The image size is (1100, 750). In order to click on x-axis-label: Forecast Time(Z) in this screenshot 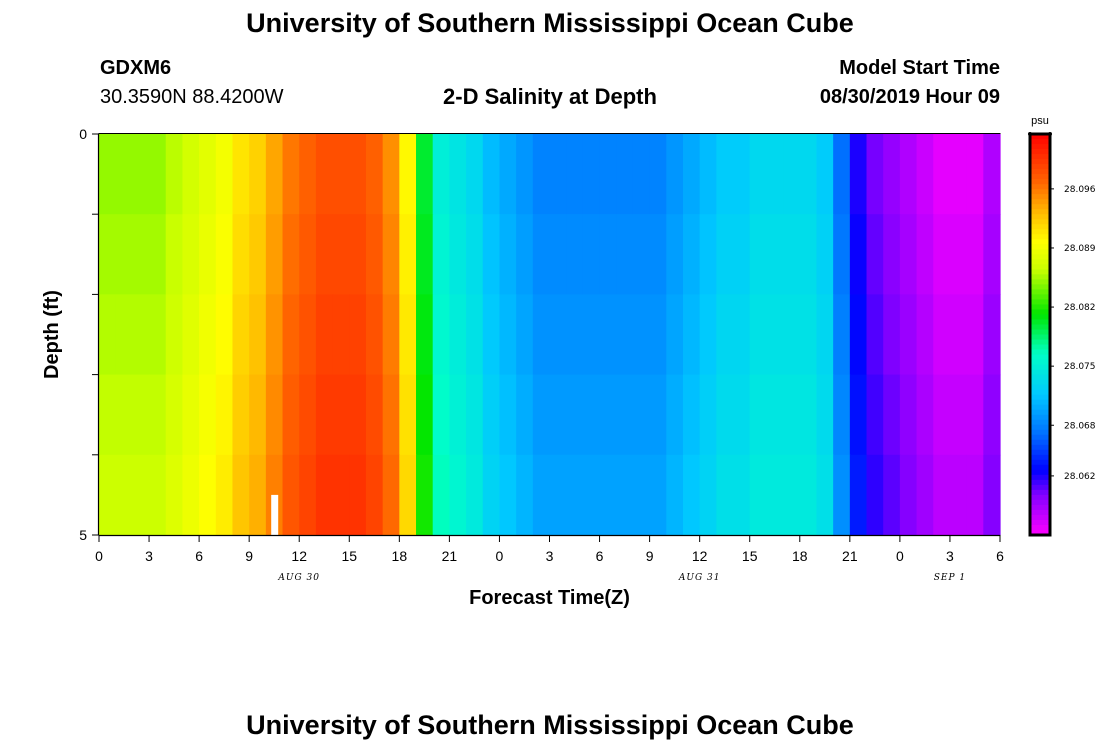, I will do `click(549, 598)`.